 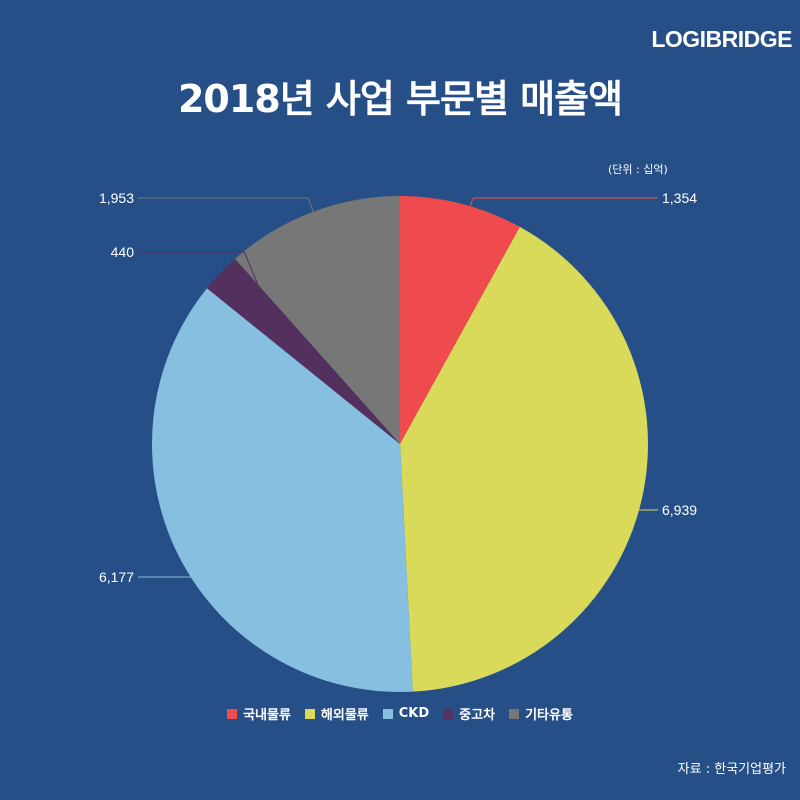 I want to click on legend-item: 해외물류, so click(x=336, y=713).